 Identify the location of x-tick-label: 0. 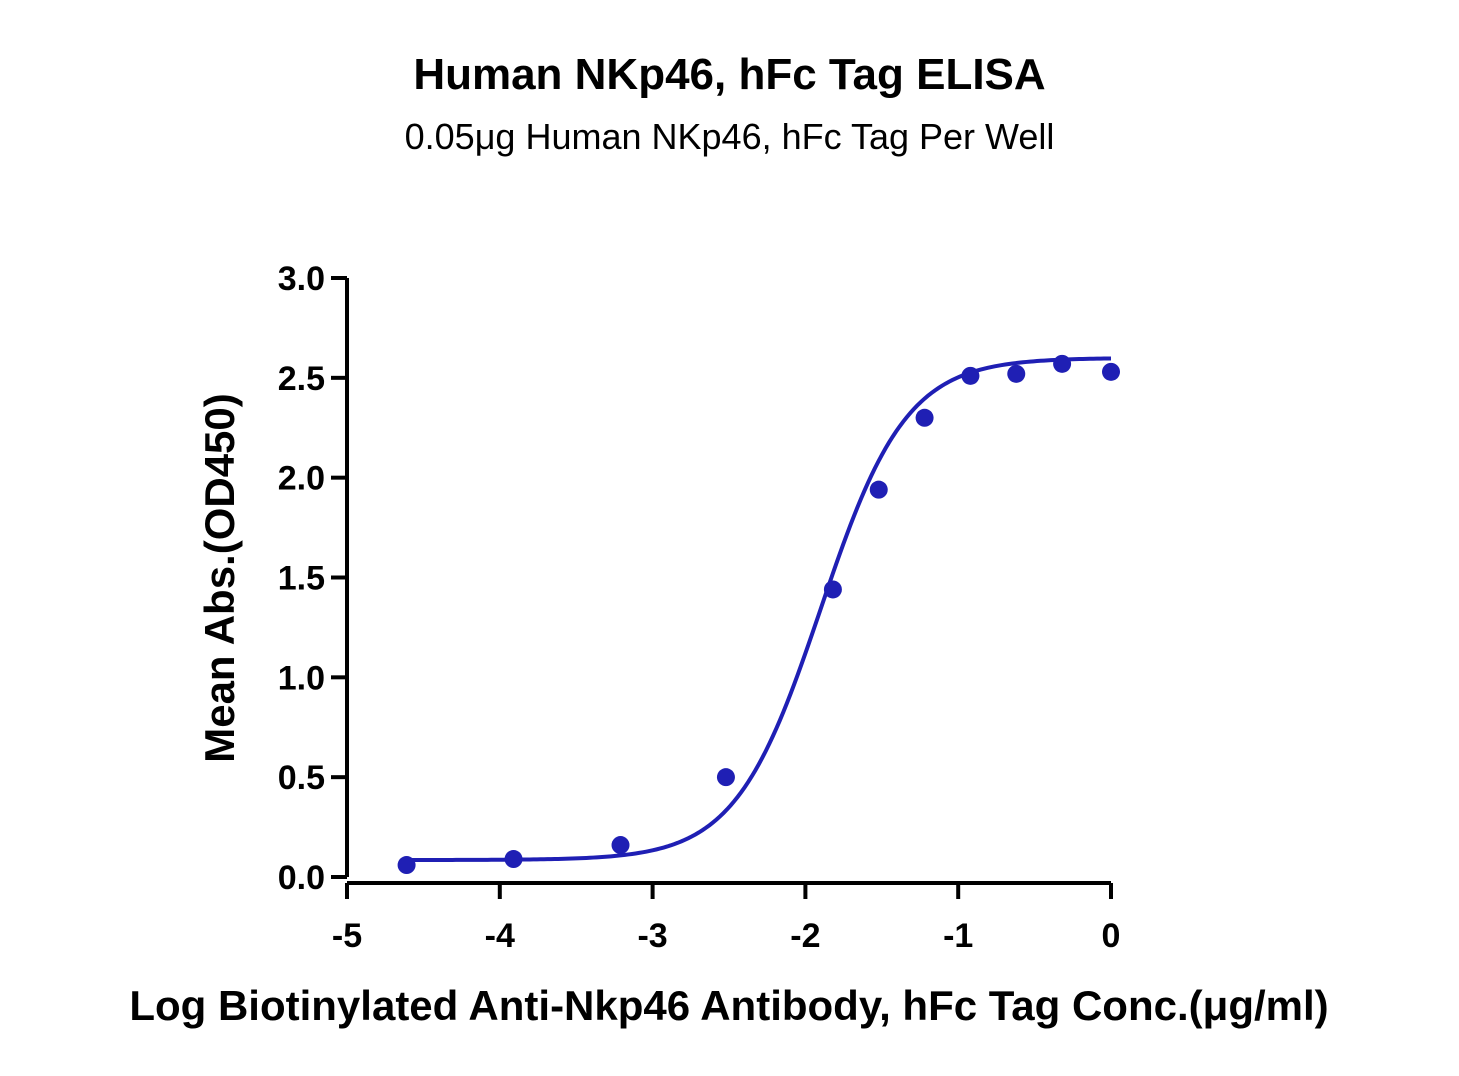
(1111, 936).